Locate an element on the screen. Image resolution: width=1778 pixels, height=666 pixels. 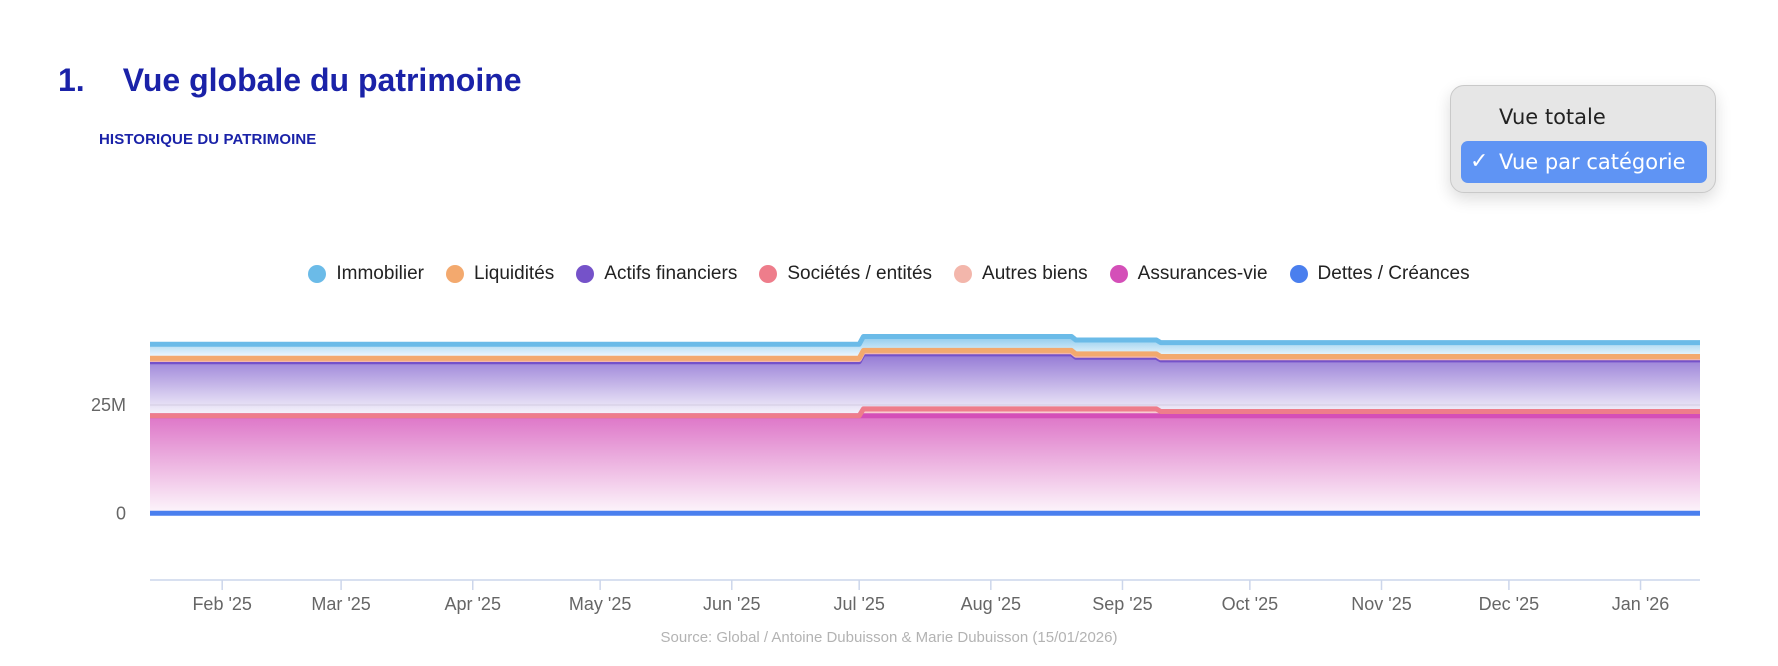
legend-label: Liquidités is located at coordinates (514, 273).